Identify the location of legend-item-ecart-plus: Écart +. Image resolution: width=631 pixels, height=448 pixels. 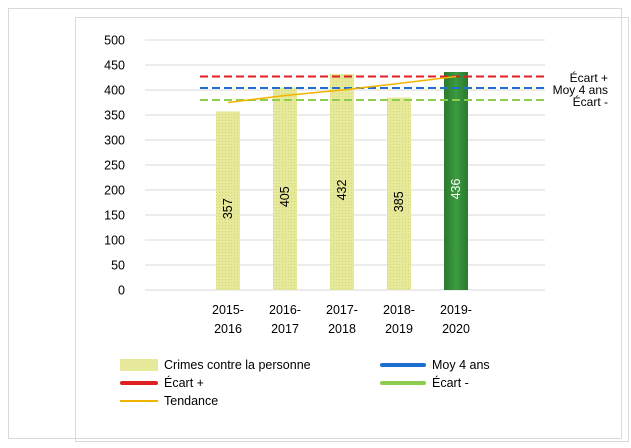
(162, 383).